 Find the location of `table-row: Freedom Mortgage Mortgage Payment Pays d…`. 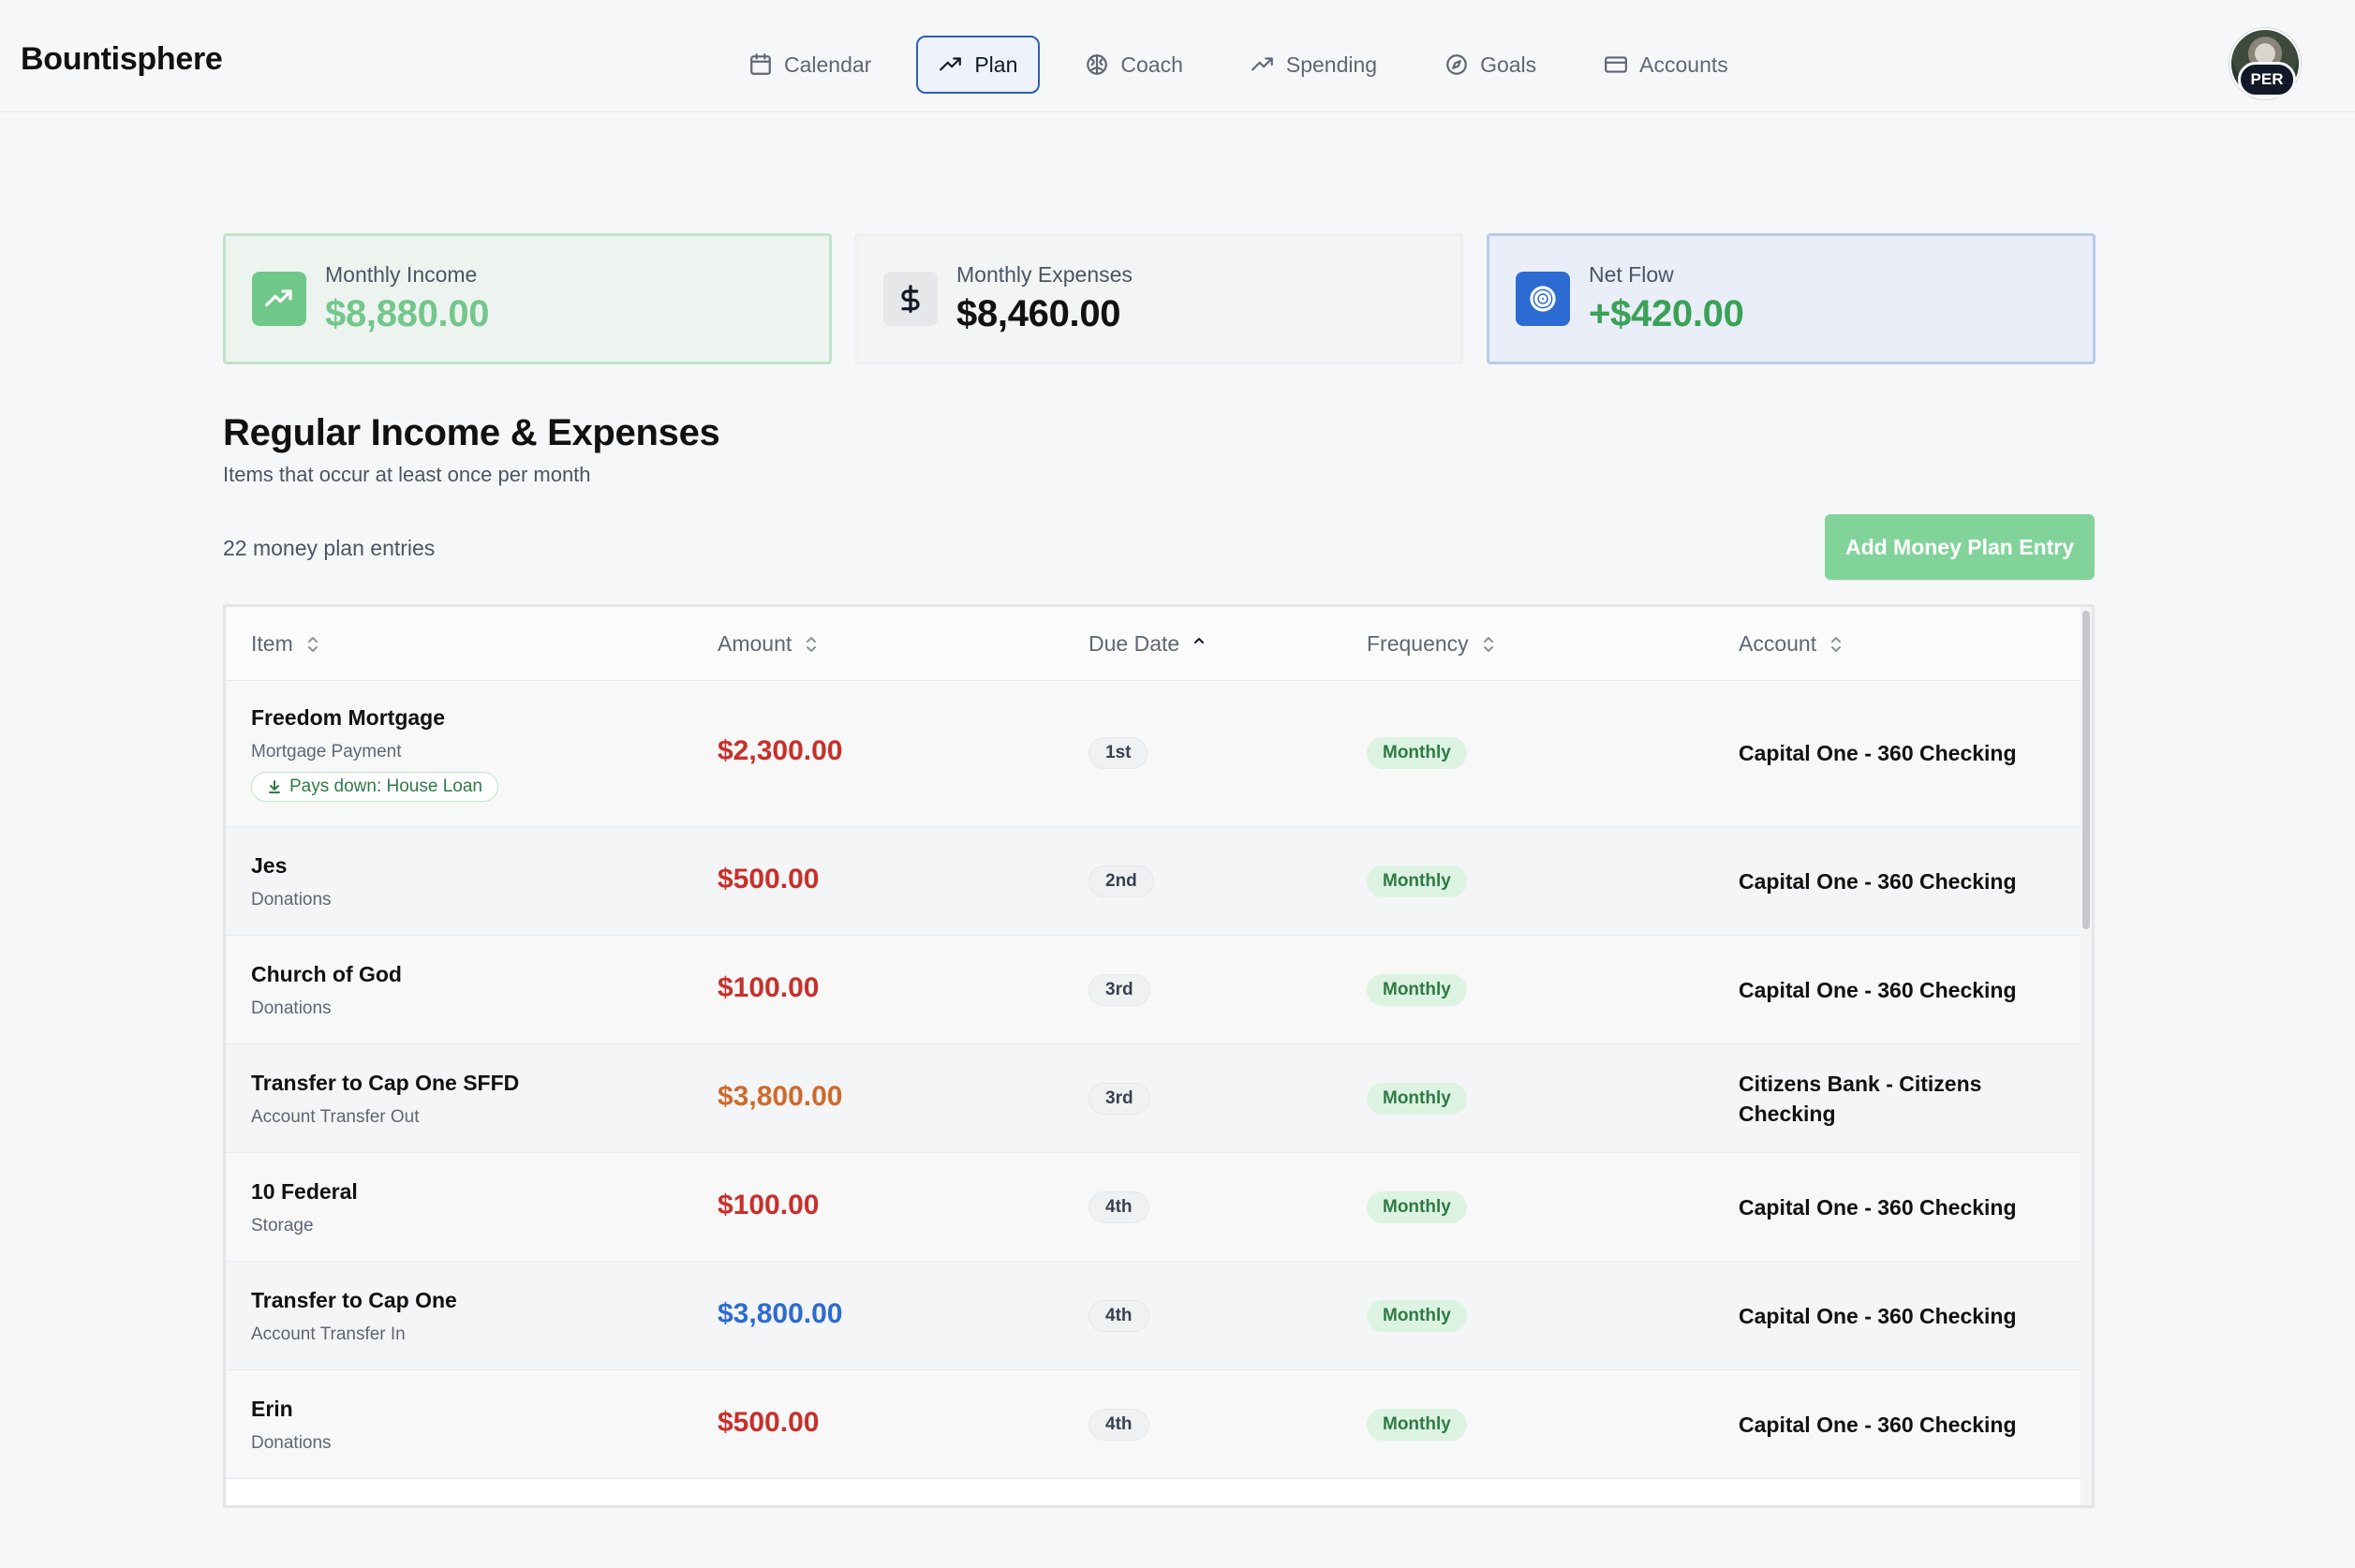

table-row: Freedom Mortgage Mortgage Payment Pays d… is located at coordinates (1155, 754).